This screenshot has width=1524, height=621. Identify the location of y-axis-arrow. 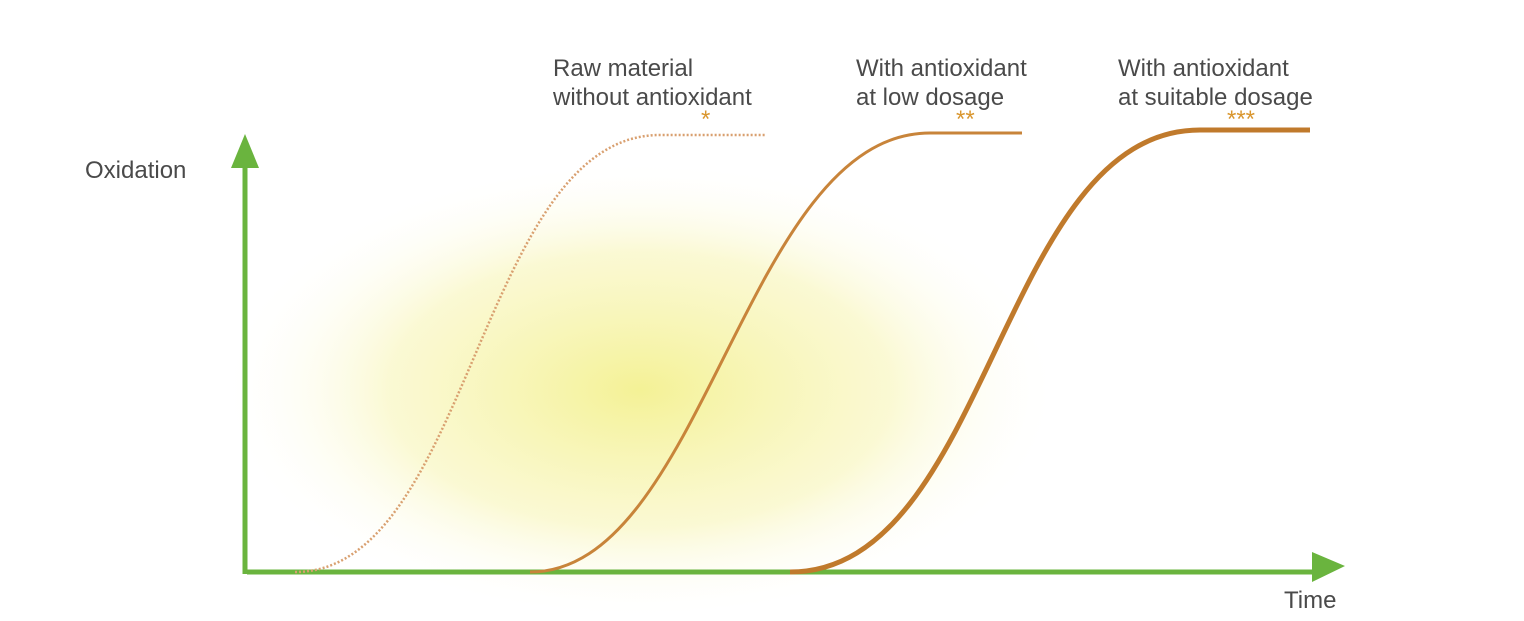
(245, 151).